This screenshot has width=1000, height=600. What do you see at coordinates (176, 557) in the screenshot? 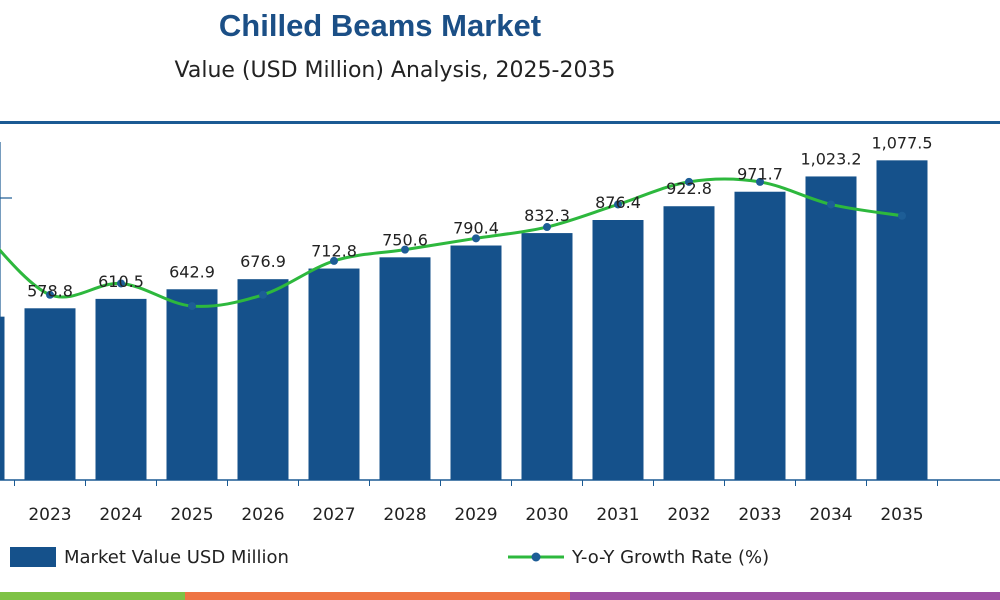
I see `legend-bar-label: Market Value USD Million` at bounding box center [176, 557].